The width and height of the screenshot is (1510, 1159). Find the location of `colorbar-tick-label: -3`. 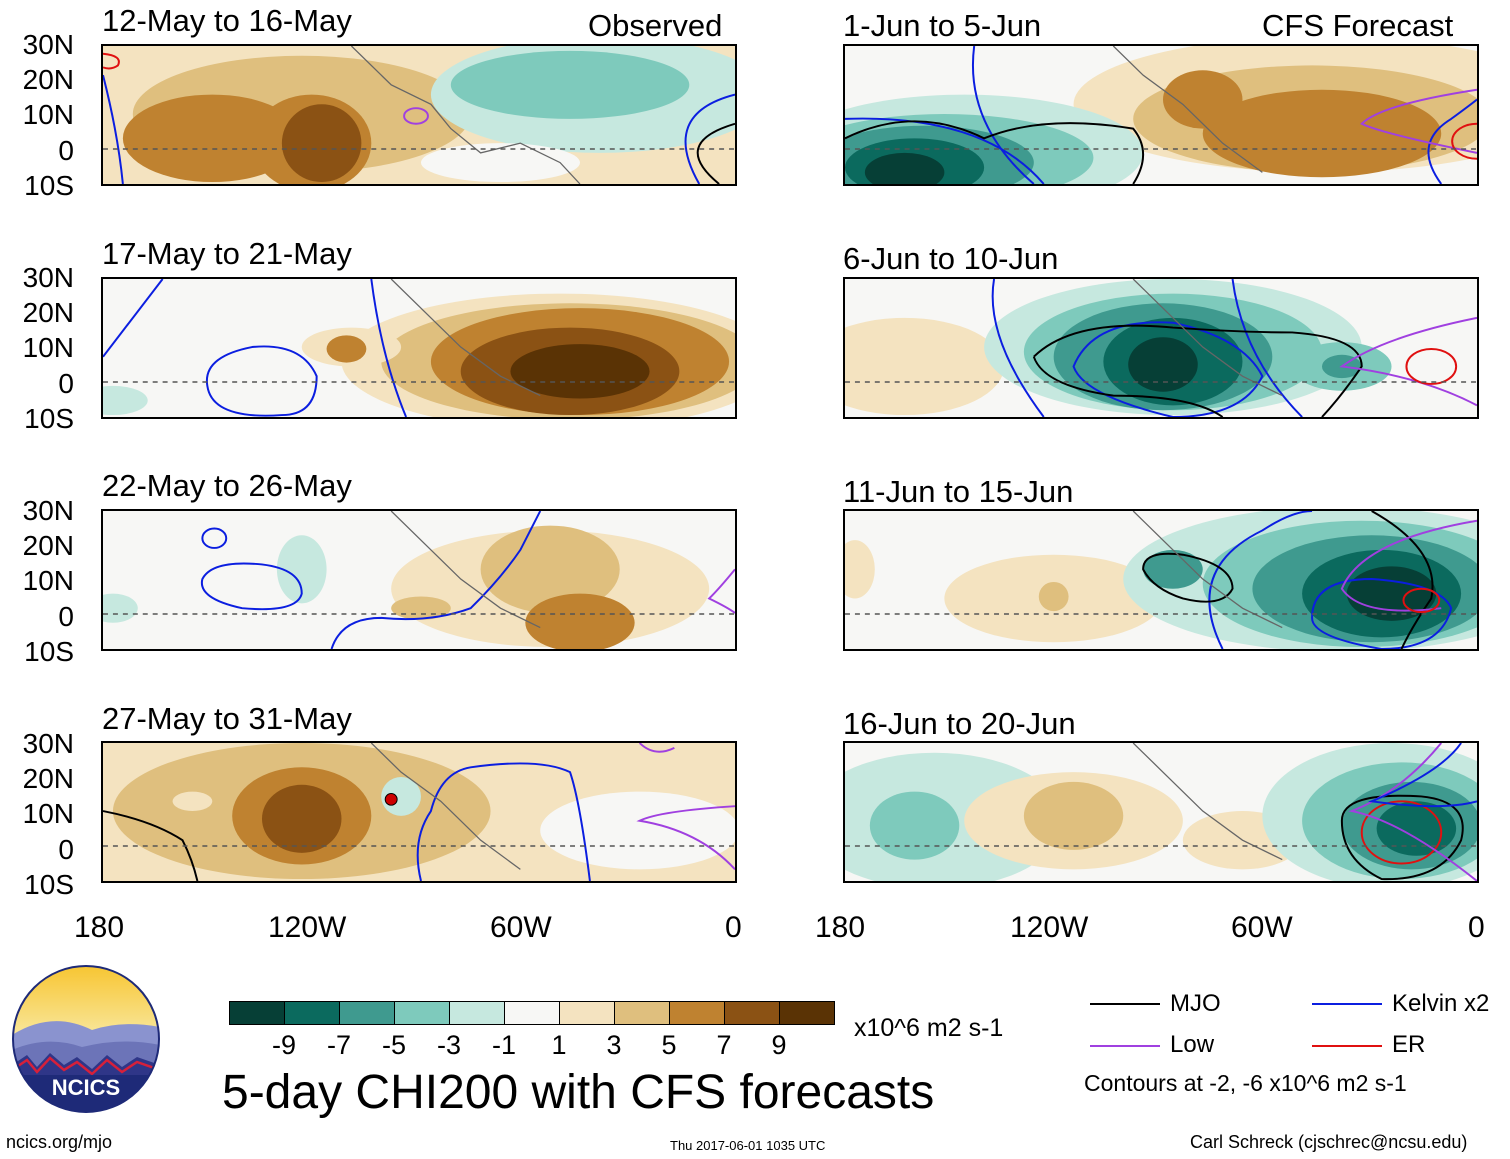

colorbar-tick-label: -3 is located at coordinates (448, 1045).